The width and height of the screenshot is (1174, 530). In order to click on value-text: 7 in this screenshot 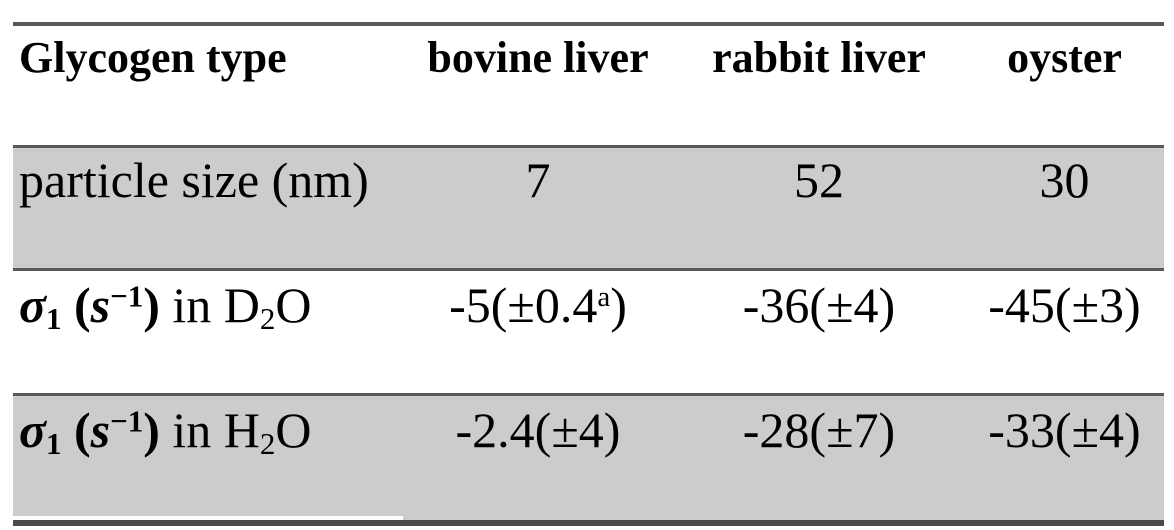, I will do `click(866, 430)`.